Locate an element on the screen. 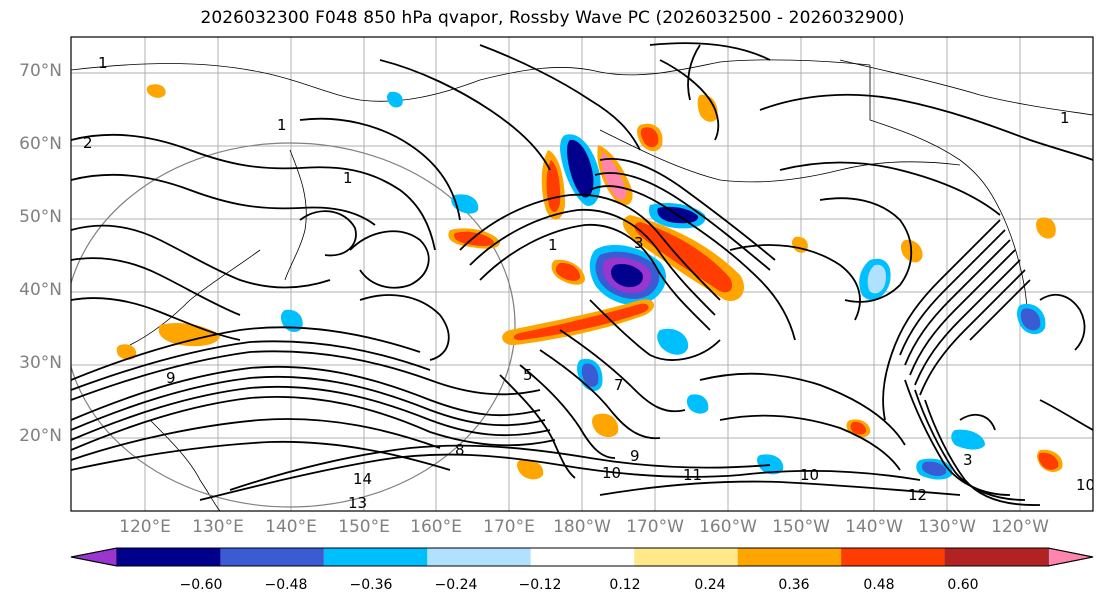 The height and width of the screenshot is (604, 1105). contour-label: 14 is located at coordinates (362, 479).